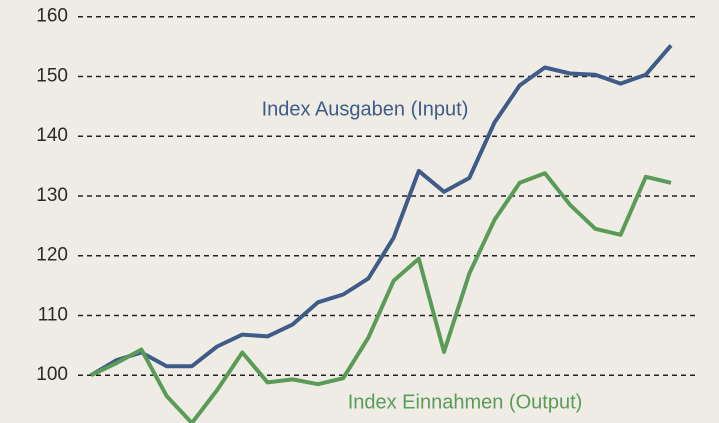  Describe the element at coordinates (52, 16) in the screenshot. I see `y-tick-label: 160` at that location.